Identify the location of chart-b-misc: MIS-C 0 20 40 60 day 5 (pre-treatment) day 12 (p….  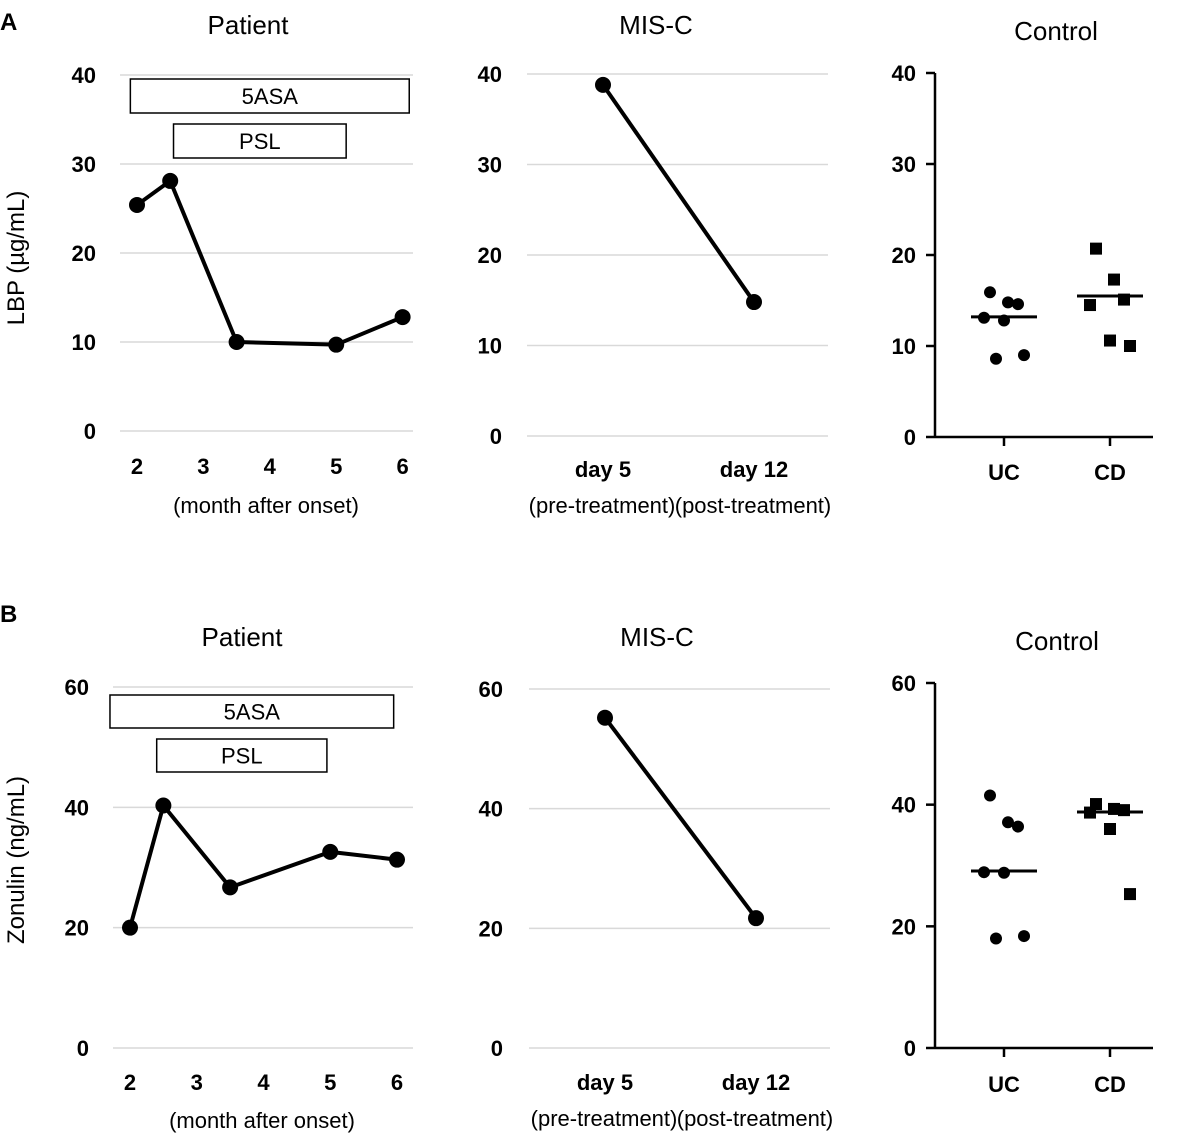
(656, 876).